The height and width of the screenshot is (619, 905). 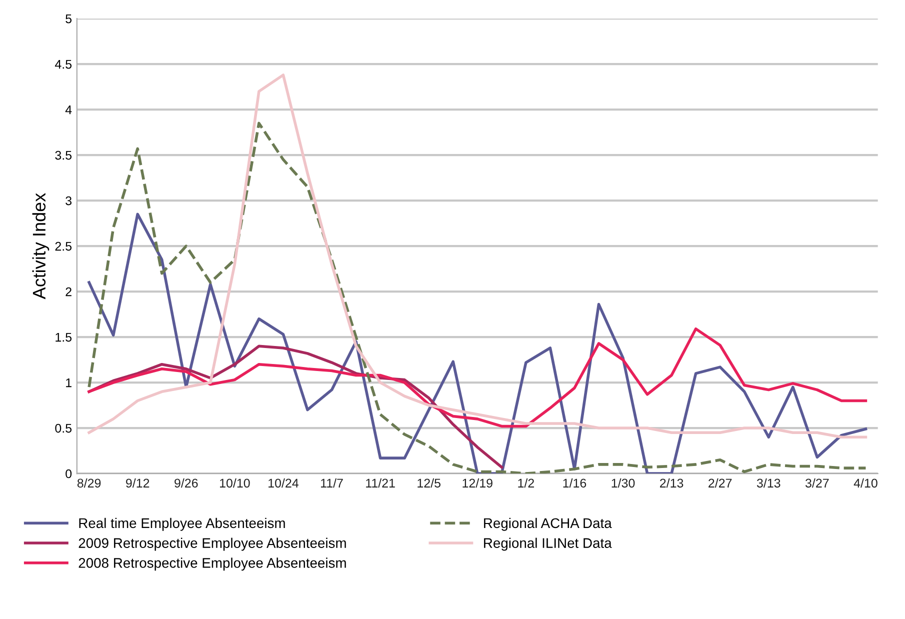 What do you see at coordinates (768, 483) in the screenshot?
I see `x-tick-label: 3/13` at bounding box center [768, 483].